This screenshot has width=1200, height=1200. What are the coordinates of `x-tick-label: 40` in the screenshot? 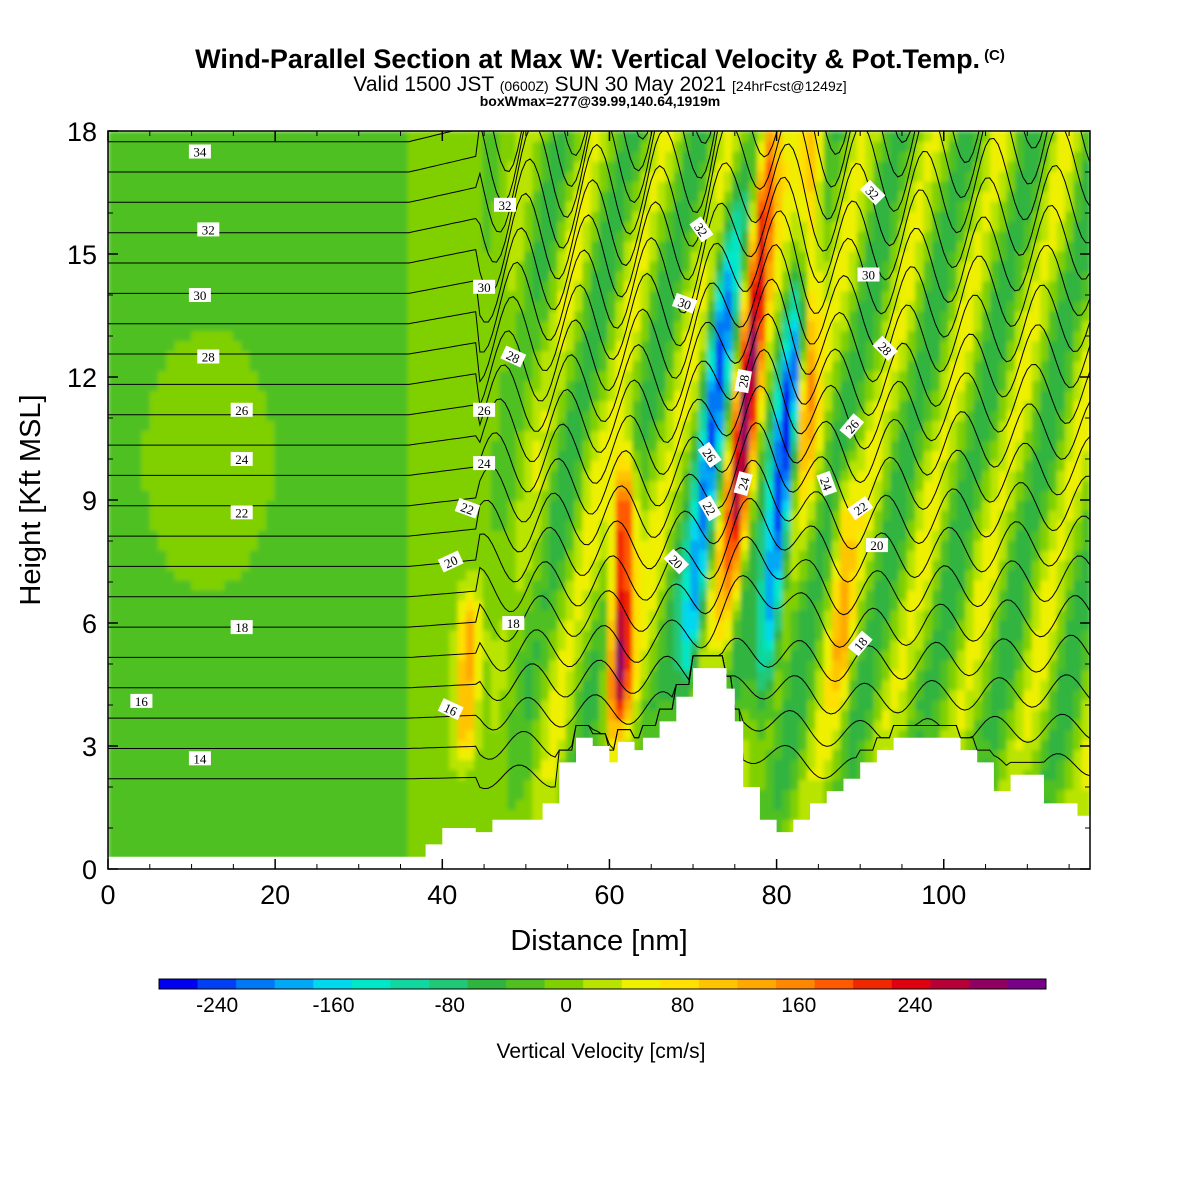 It's located at (442, 895).